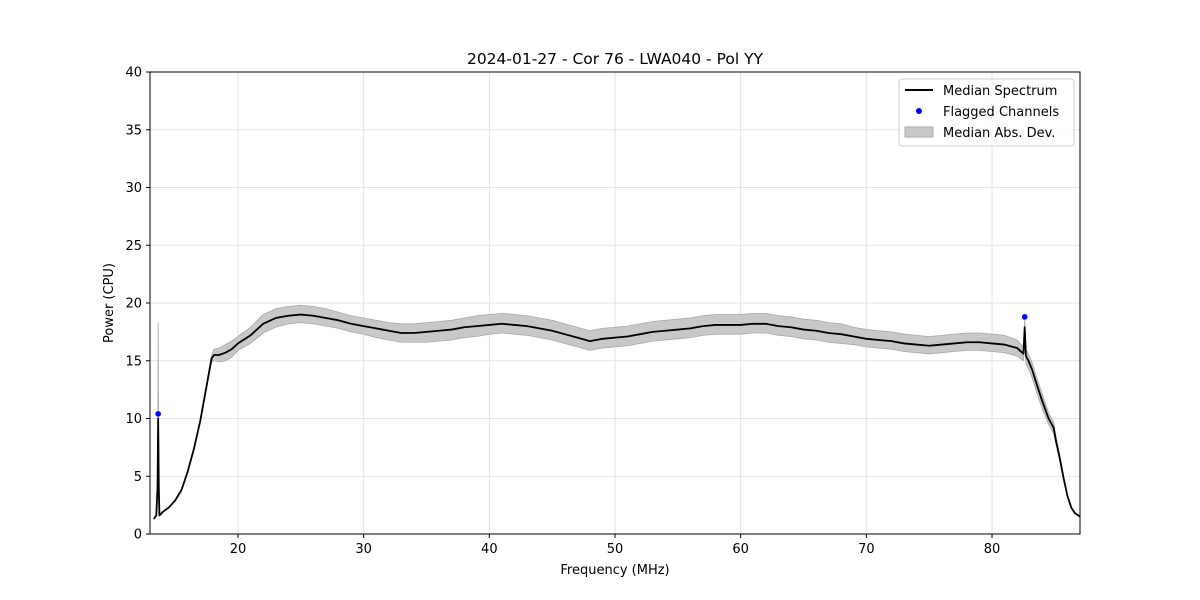  What do you see at coordinates (999, 133) in the screenshot?
I see `legend-label-median-abs-dev: Median Abs. Dev.` at bounding box center [999, 133].